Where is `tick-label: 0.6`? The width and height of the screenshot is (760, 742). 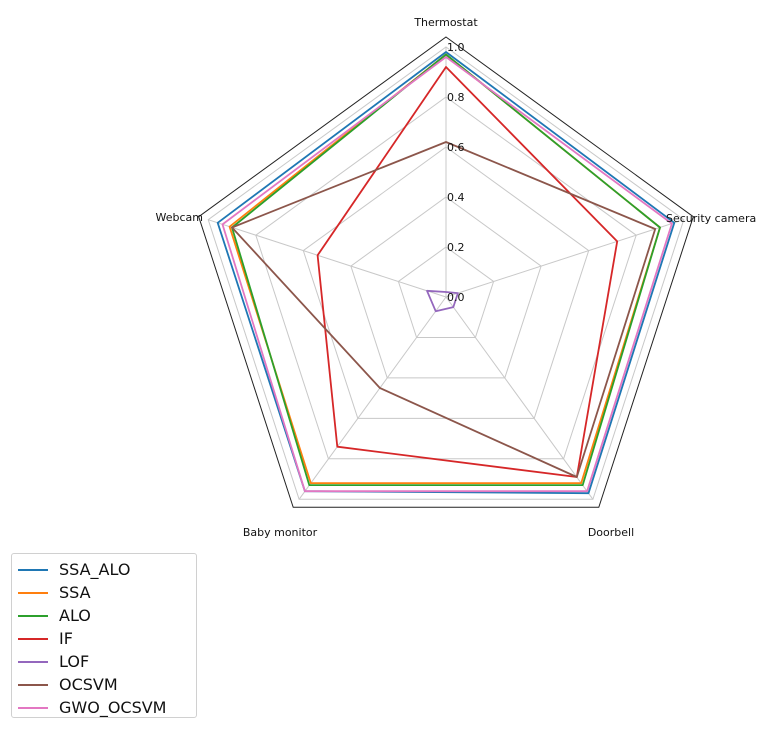
tick-label: 0.6 is located at coordinates (456, 147).